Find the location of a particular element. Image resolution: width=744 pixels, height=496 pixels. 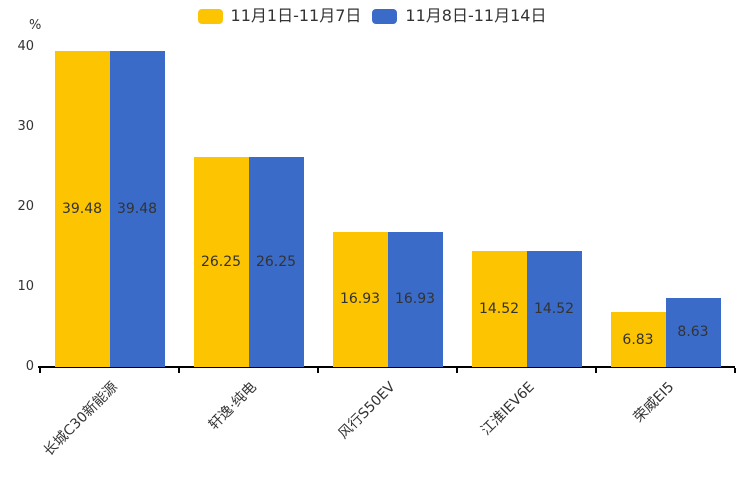

y-tick-label: 20 is located at coordinates (25, 206).